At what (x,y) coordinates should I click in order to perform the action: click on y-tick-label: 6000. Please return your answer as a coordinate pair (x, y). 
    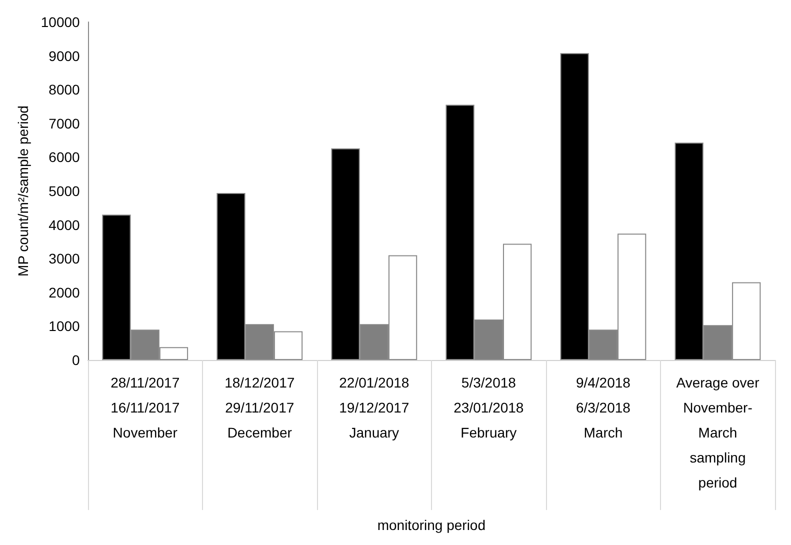
    Looking at the image, I should click on (64, 157).